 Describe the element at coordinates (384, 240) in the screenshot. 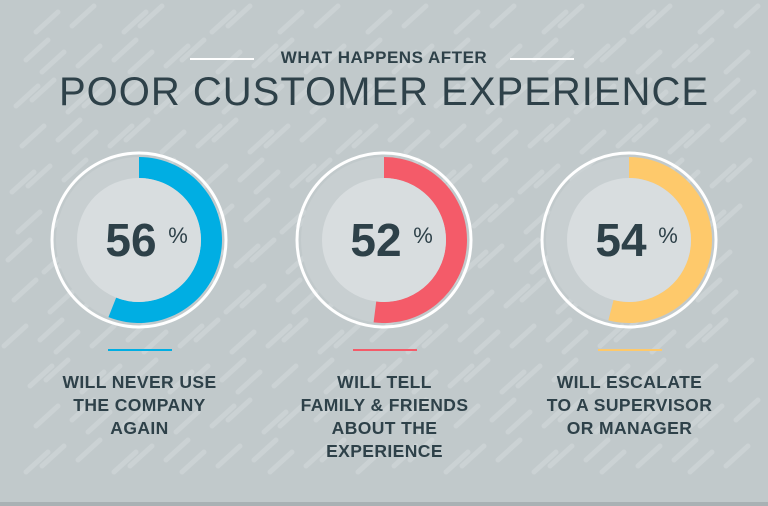

I see `donut-outline` at that location.